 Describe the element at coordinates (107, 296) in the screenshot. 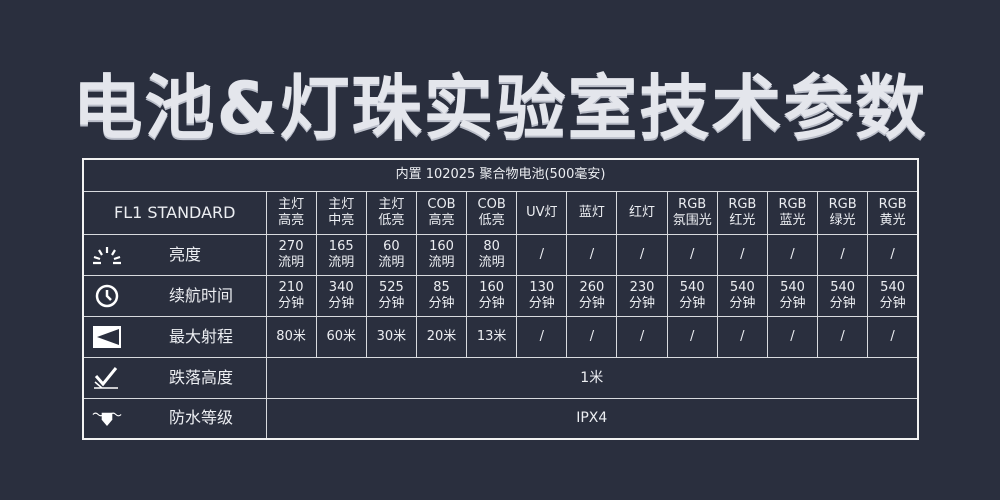

I see `clock-icon` at that location.